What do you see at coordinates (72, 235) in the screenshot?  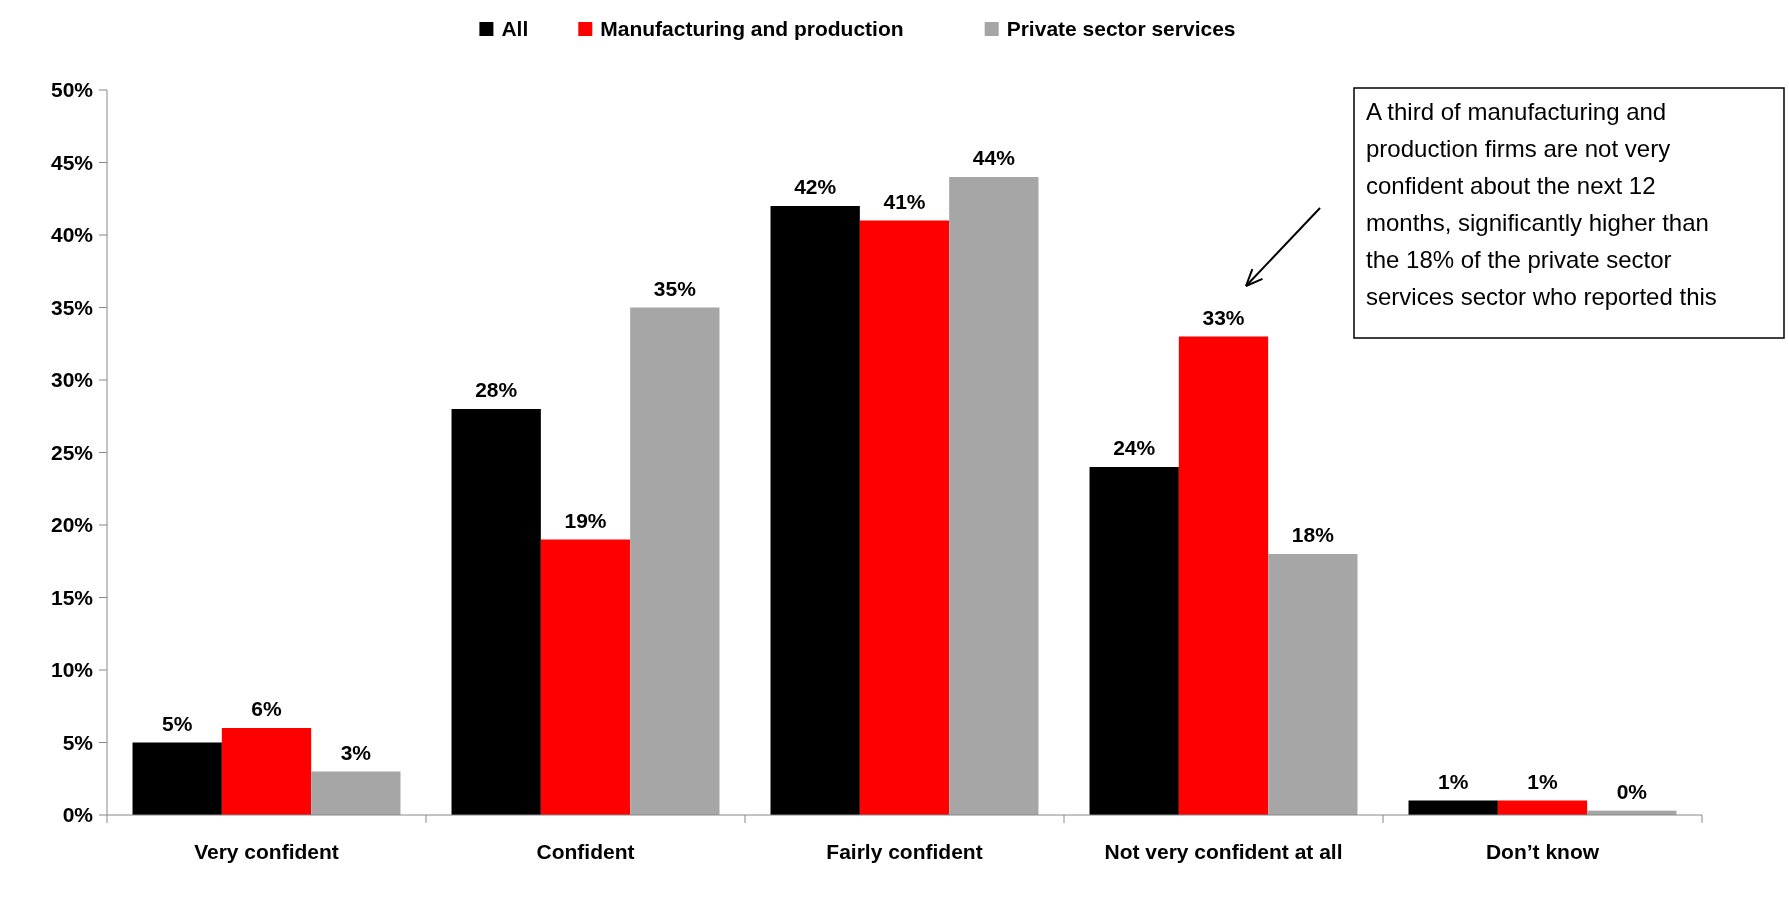 I see `y-tick-label: 40%` at bounding box center [72, 235].